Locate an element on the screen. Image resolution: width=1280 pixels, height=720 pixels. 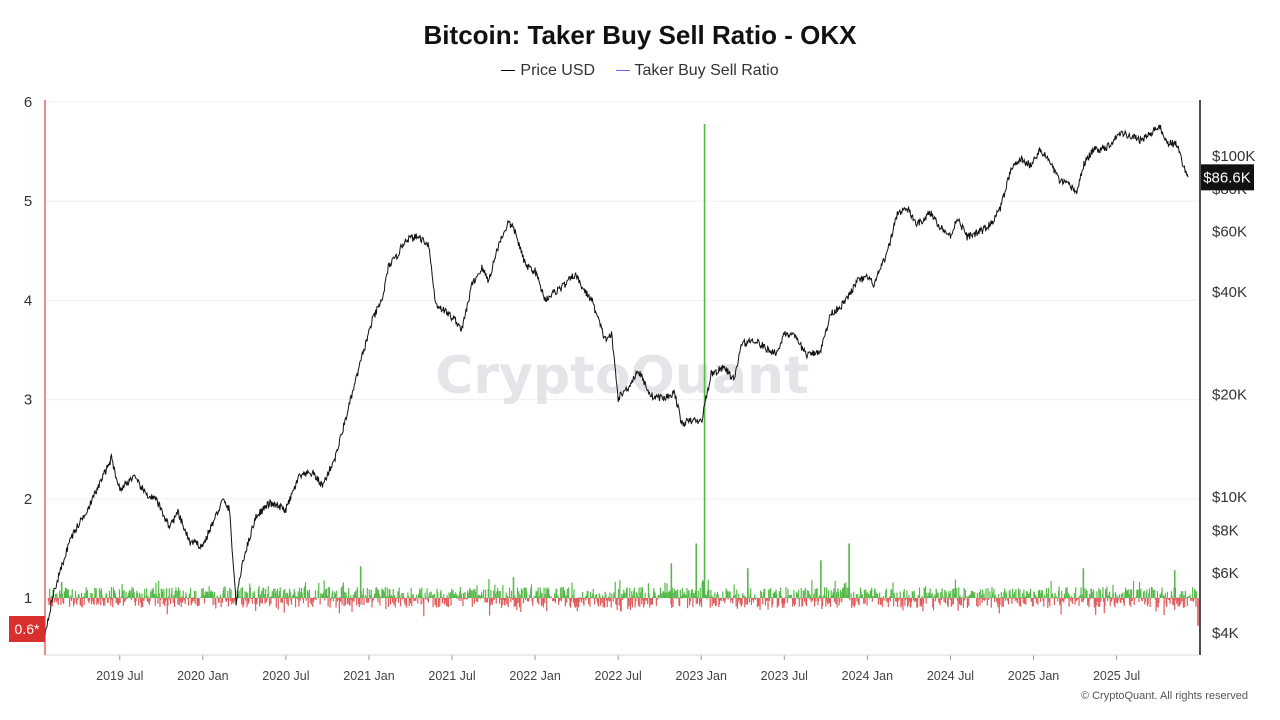
right-tick-label: $60K is located at coordinates (1229, 232).